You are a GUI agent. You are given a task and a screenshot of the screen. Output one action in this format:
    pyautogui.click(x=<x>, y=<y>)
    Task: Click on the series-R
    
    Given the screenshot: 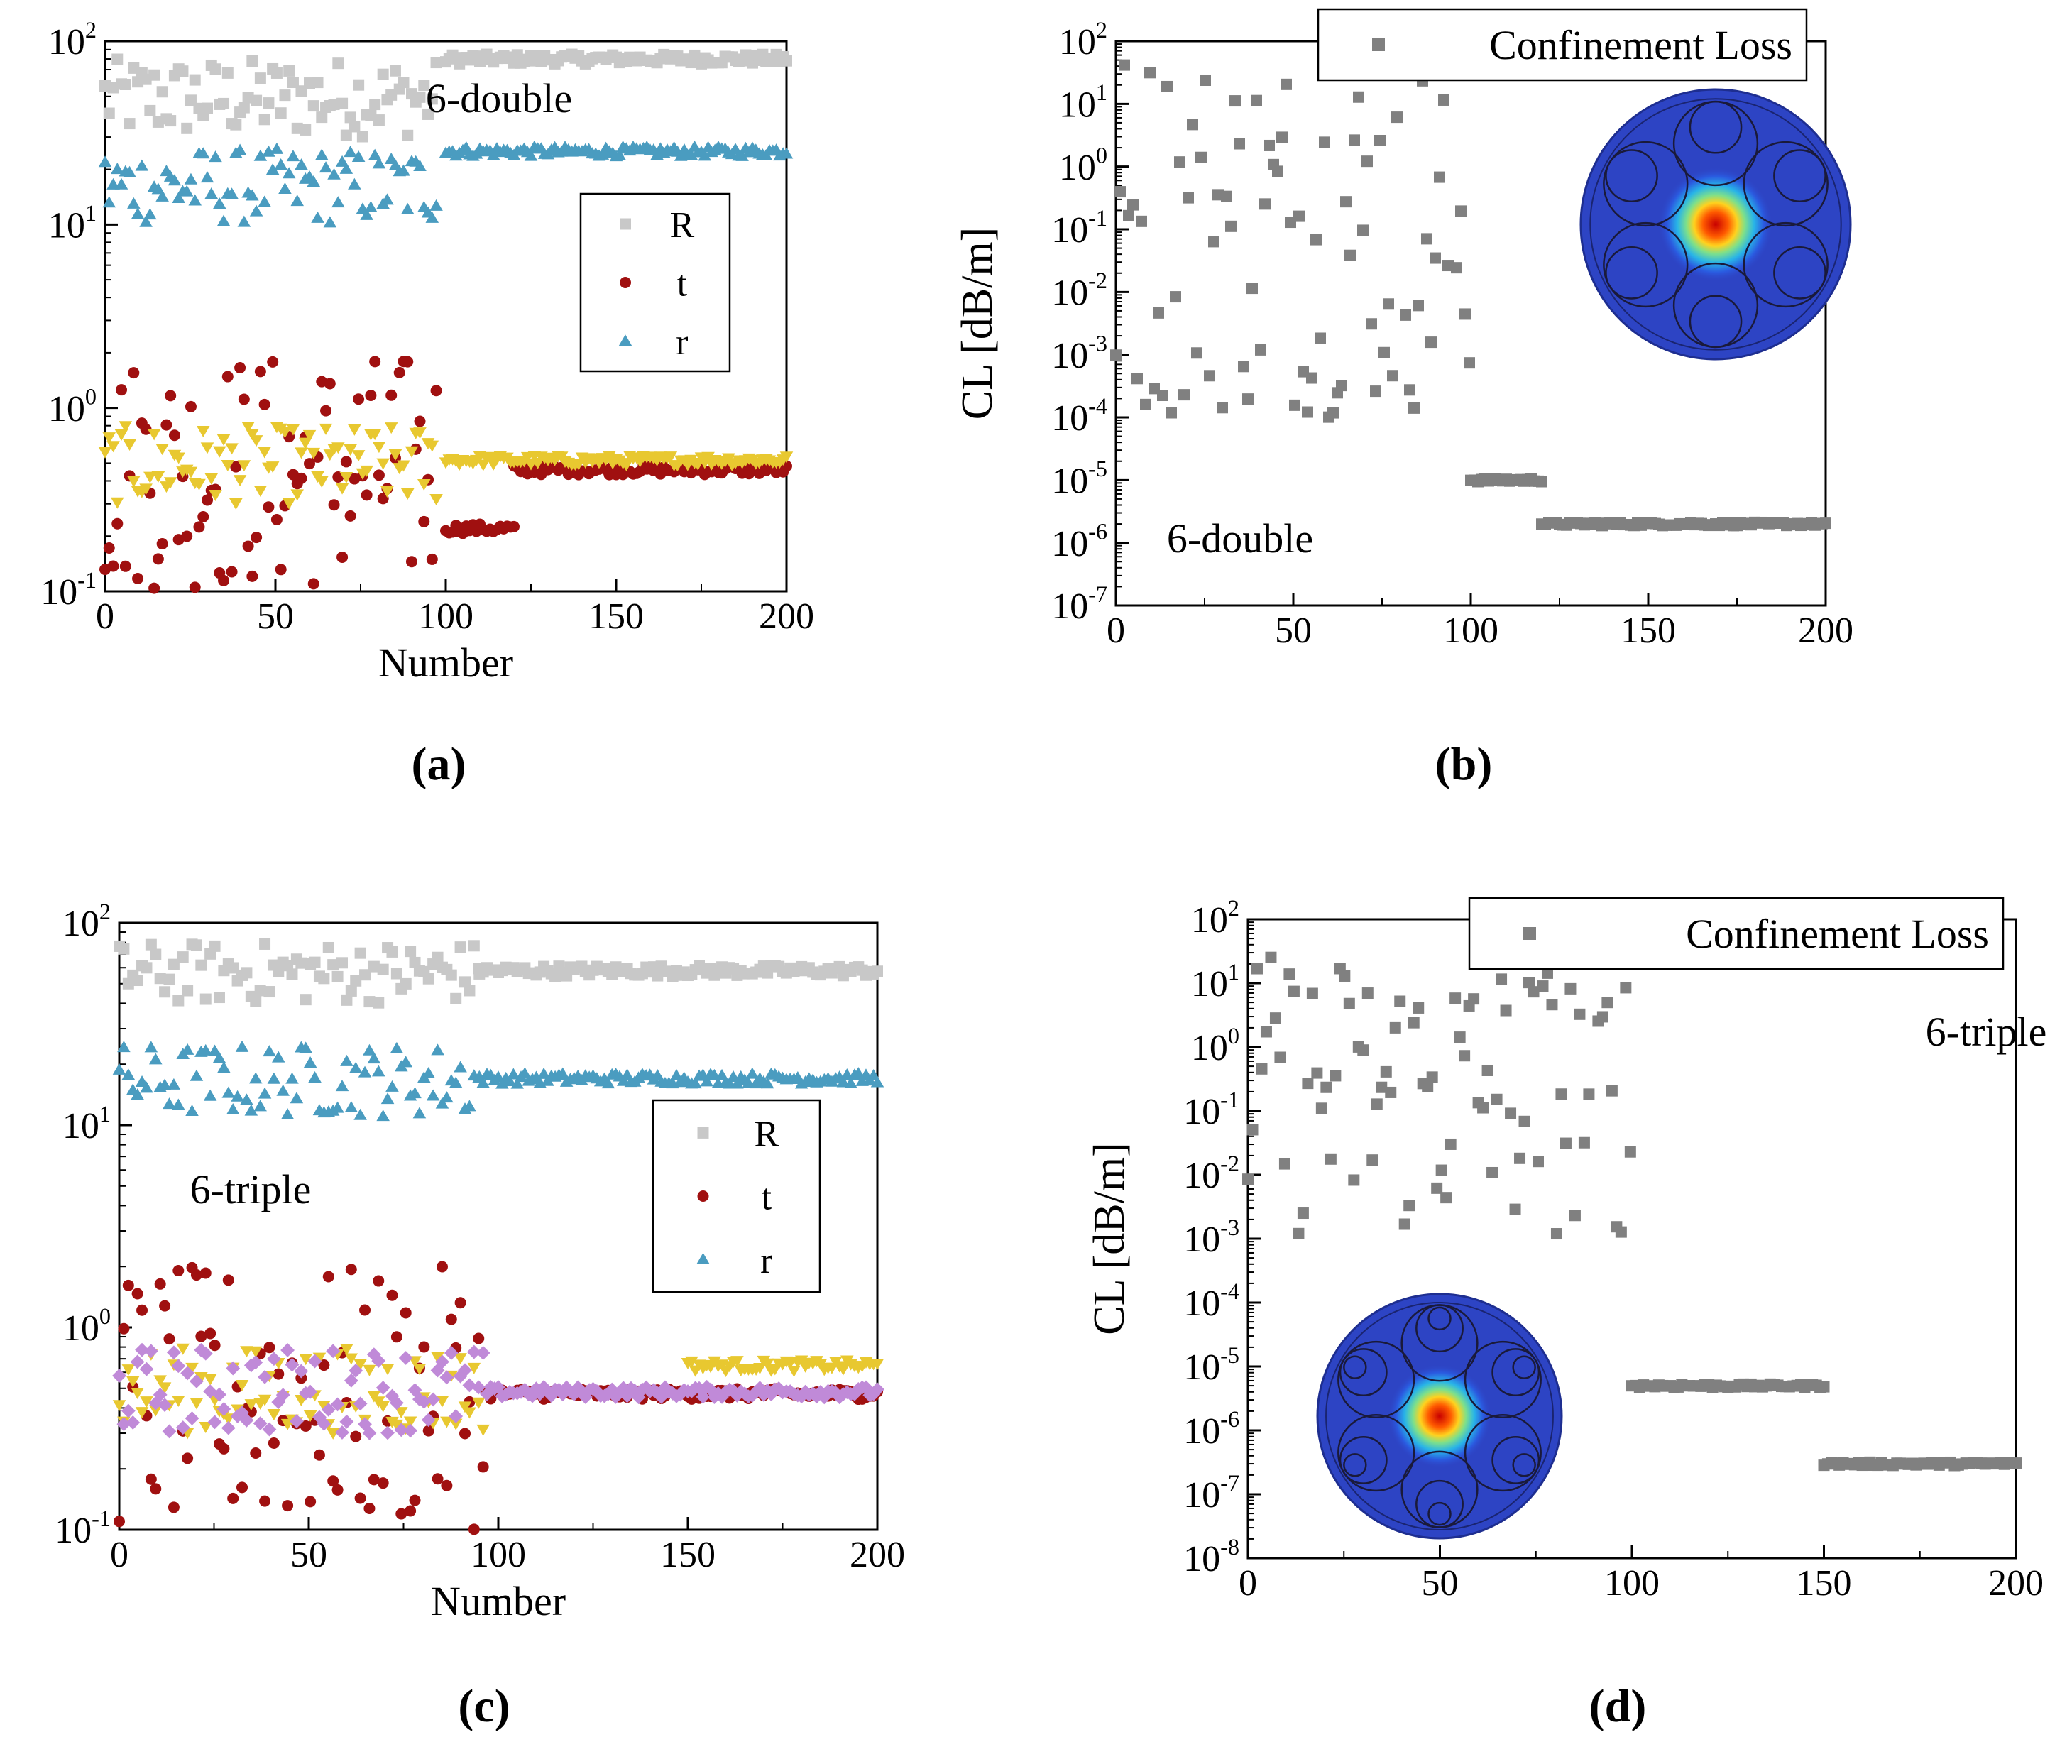 What is the action you would take?
    pyautogui.click(x=445, y=96)
    